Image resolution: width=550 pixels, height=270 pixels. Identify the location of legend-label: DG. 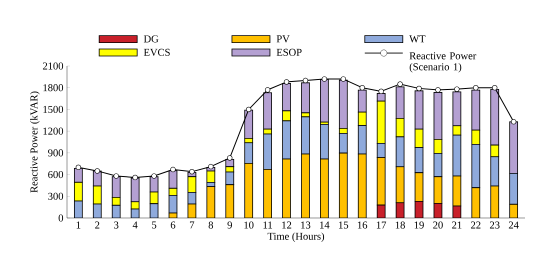
(151, 38).